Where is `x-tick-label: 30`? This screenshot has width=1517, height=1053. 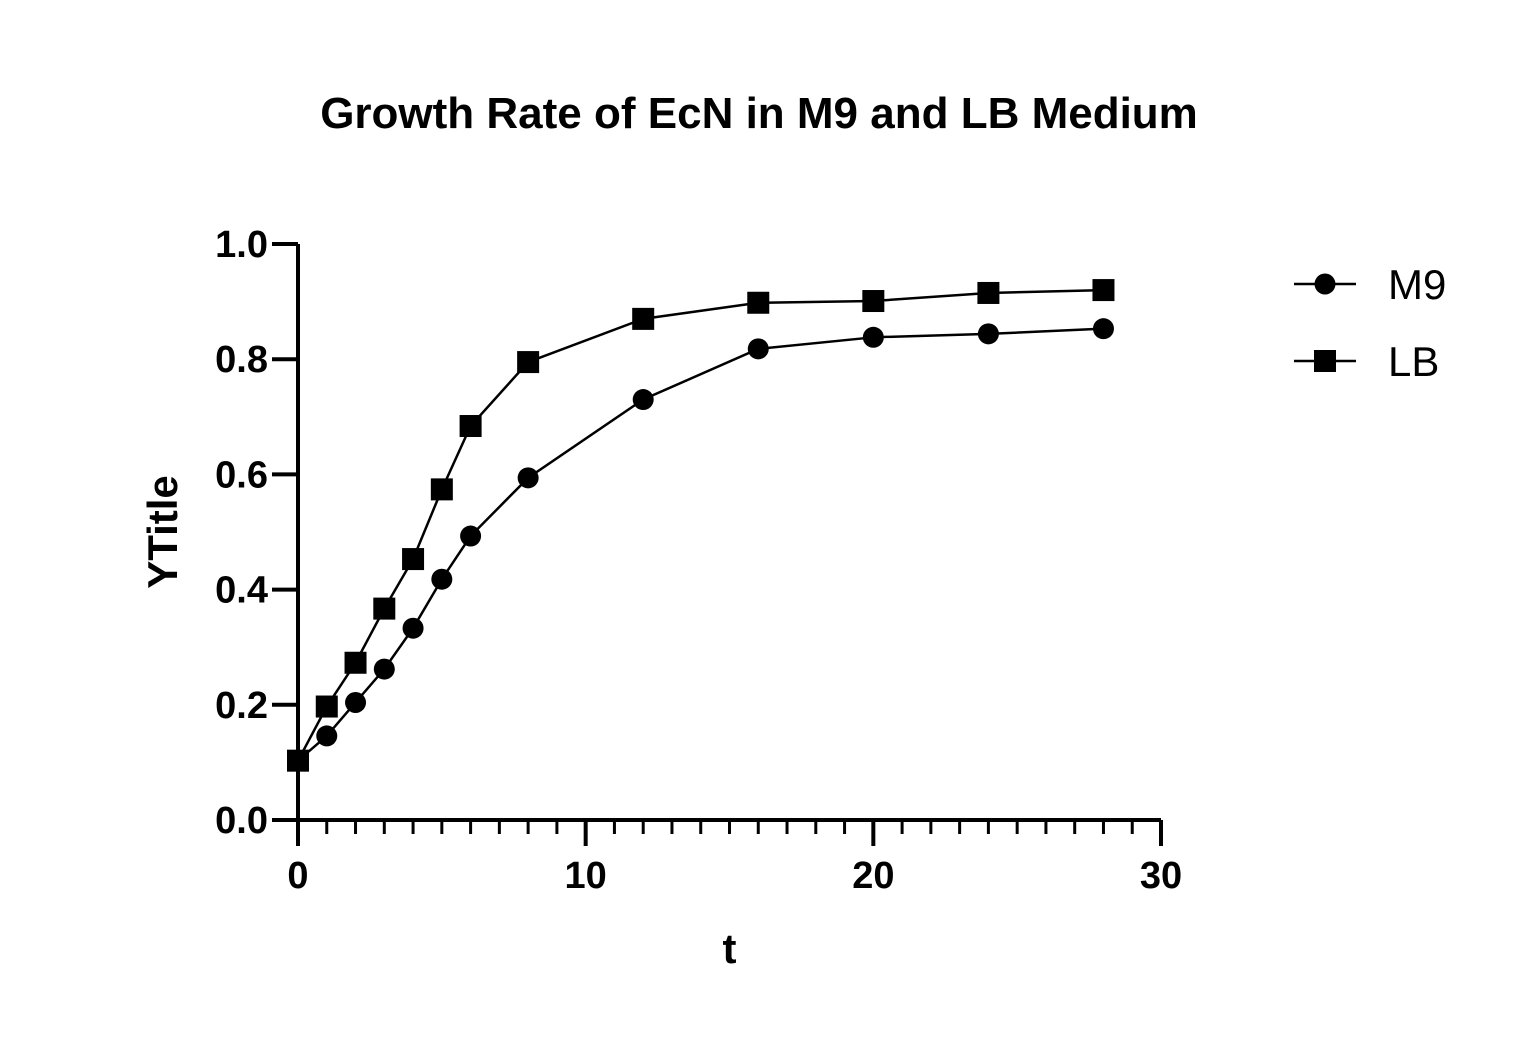
x-tick-label: 30 is located at coordinates (1161, 876).